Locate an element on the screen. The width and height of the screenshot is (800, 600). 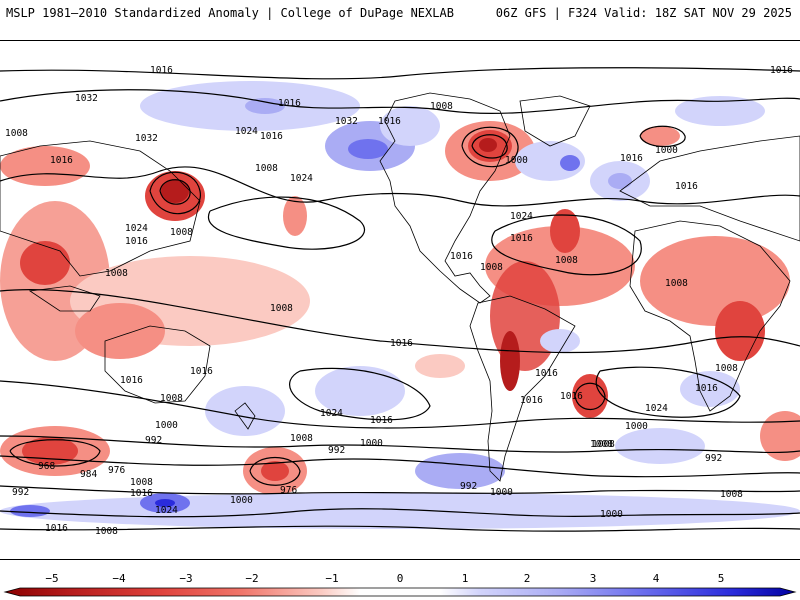
colorbar-tick: 2 is located at coordinates (527, 578).